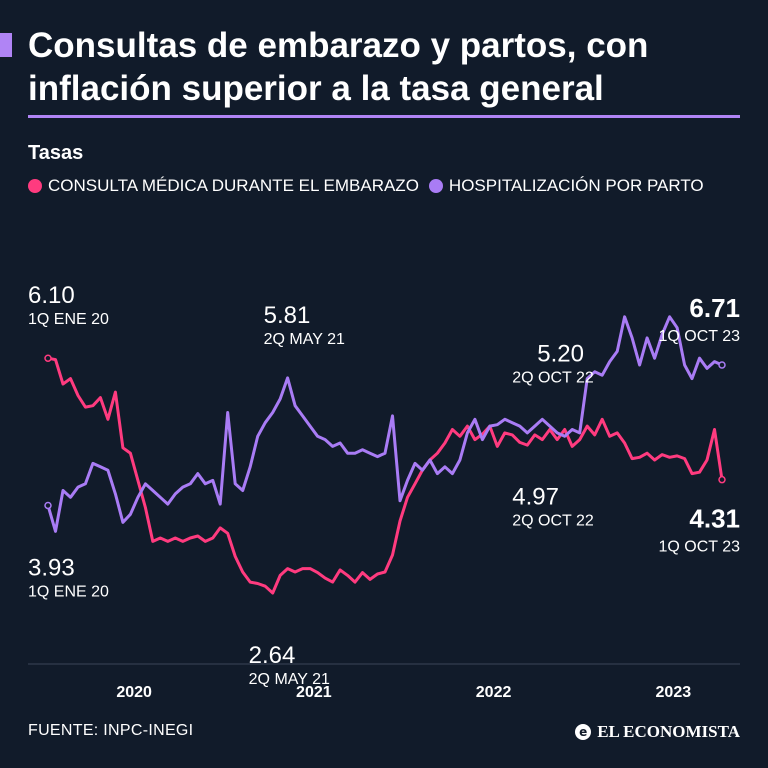  I want to click on annotation-date-4: 2Q OCT 22, so click(553, 377).